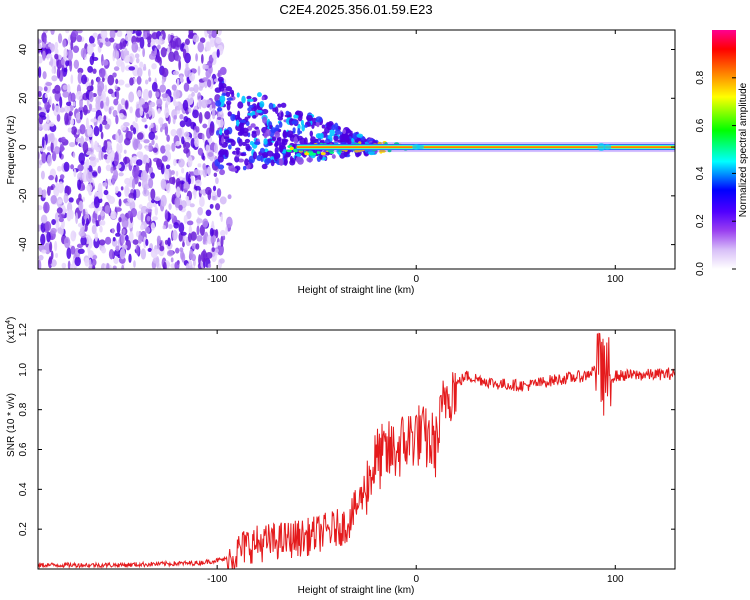 The width and height of the screenshot is (750, 600). I want to click on spectrogram-x-tick-label: 0, so click(416, 279).